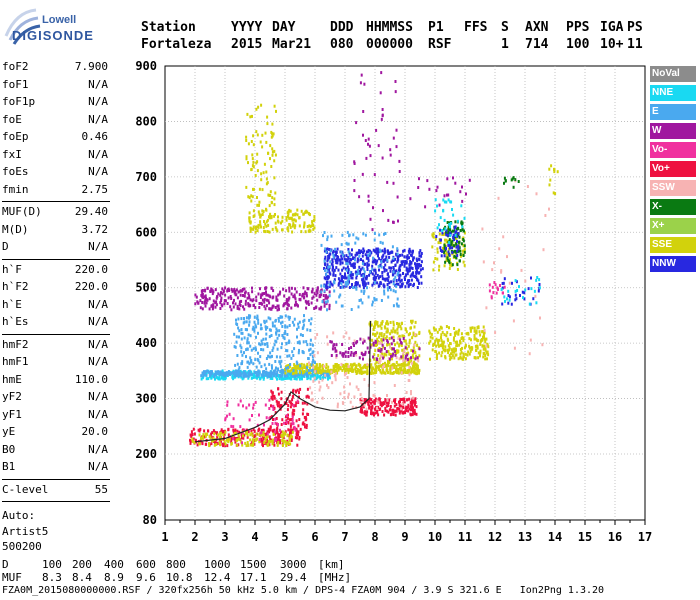 The height and width of the screenshot is (600, 700). What do you see at coordinates (98, 154) in the screenshot?
I see `parameter-value: N/A` at bounding box center [98, 154].